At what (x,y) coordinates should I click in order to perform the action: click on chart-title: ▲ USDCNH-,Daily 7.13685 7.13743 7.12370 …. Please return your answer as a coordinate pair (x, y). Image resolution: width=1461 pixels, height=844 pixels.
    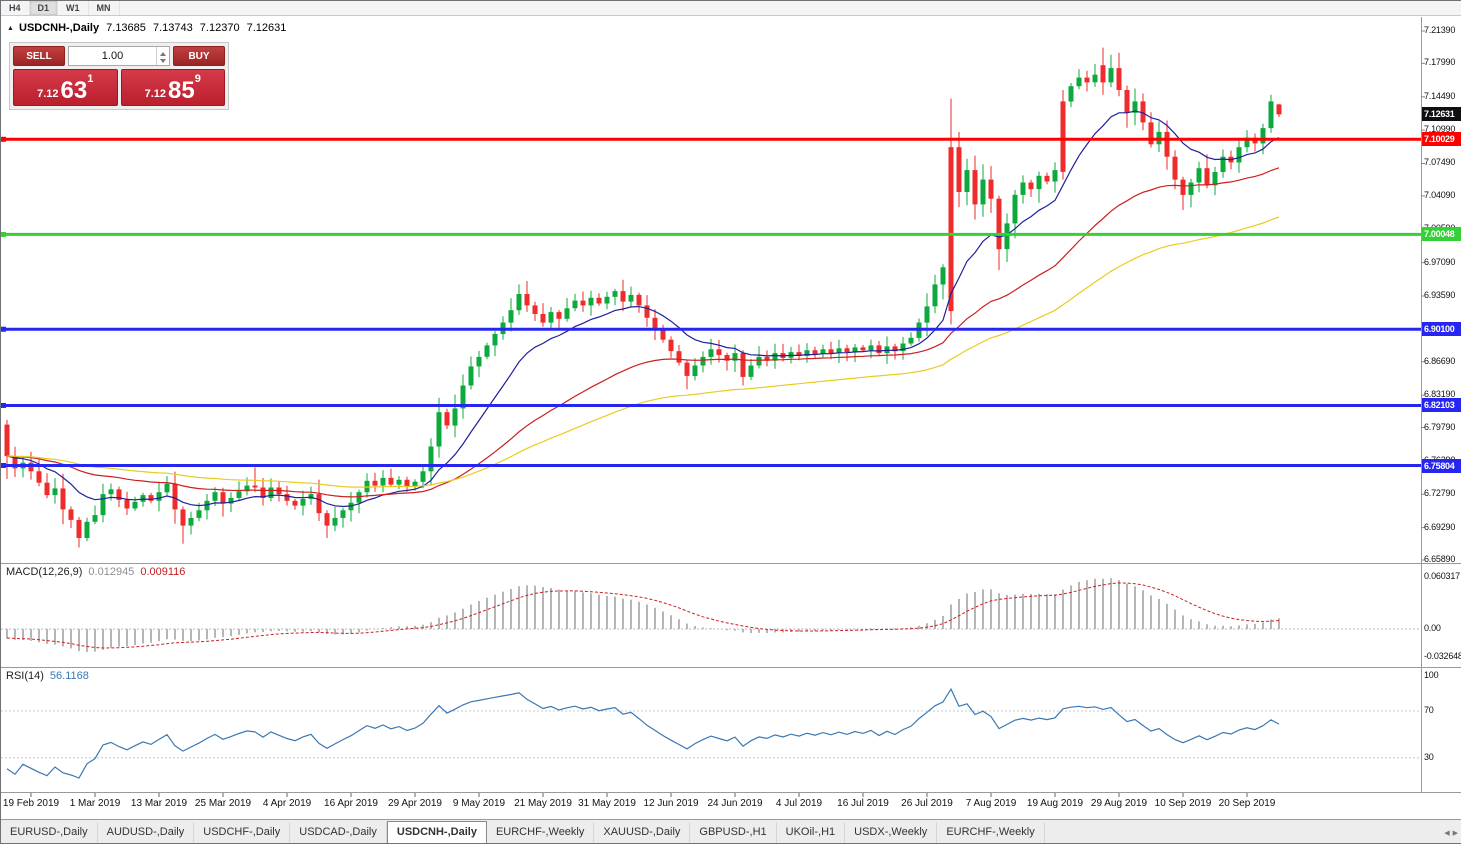
    Looking at the image, I should click on (148, 28).